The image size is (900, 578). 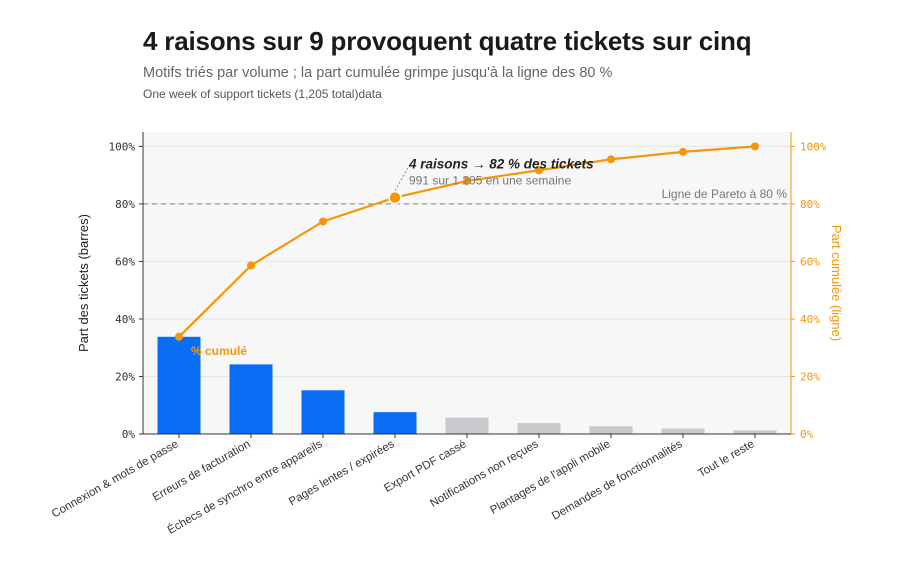 What do you see at coordinates (125, 261) in the screenshot?
I see `y-tick-label: 60%` at bounding box center [125, 261].